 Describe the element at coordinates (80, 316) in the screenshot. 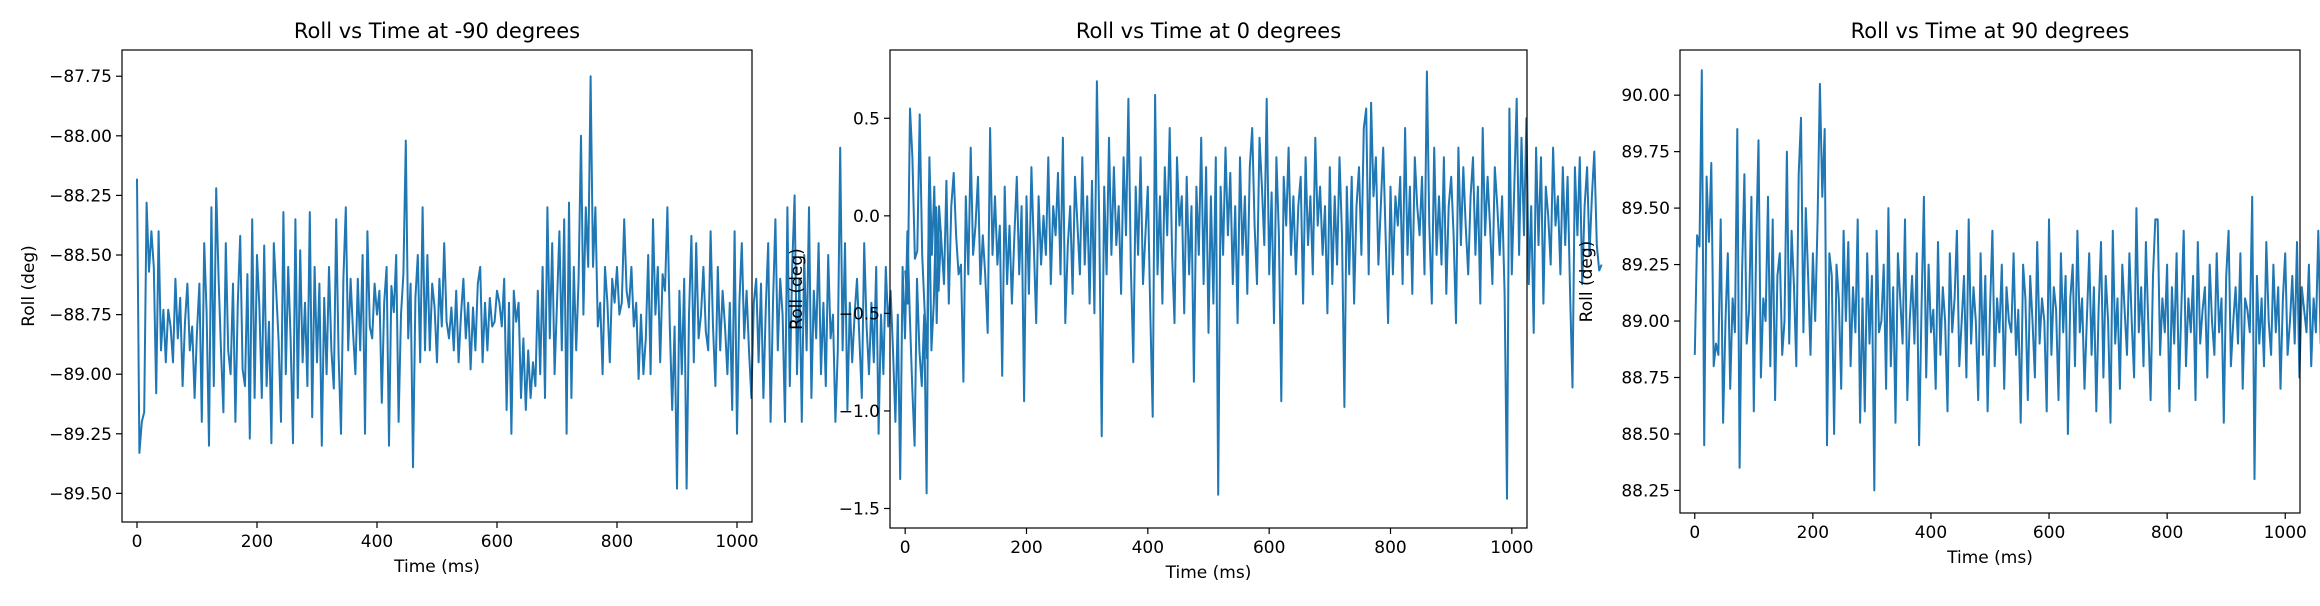

I see `y-tick-label: −88.75` at that location.